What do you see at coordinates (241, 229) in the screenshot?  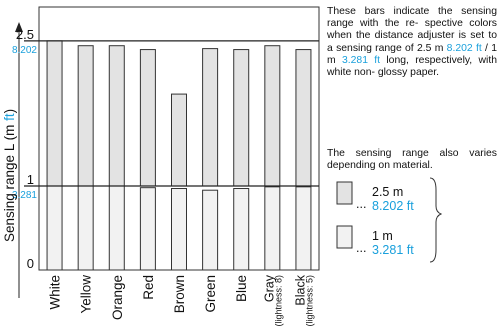 I see `bar-1m-blue` at bounding box center [241, 229].